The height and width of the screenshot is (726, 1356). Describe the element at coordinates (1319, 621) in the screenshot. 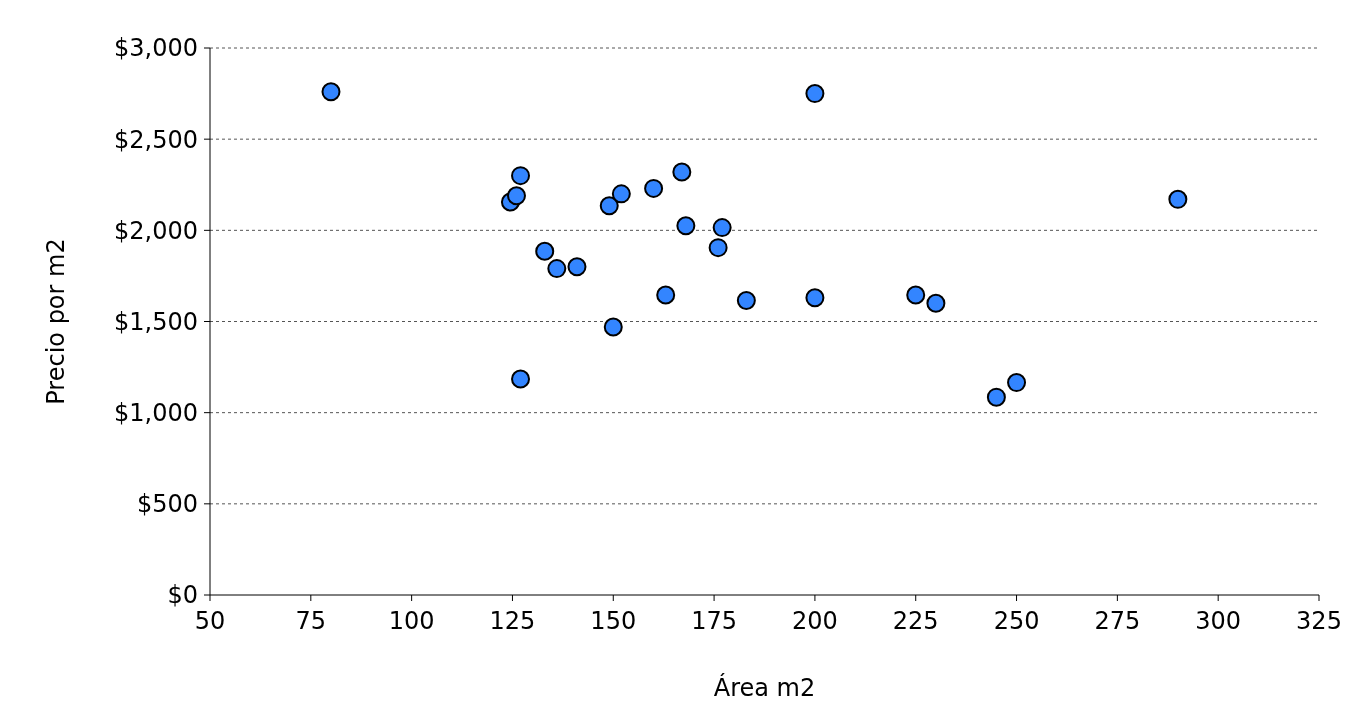

I see `x-tick-label: 325` at that location.